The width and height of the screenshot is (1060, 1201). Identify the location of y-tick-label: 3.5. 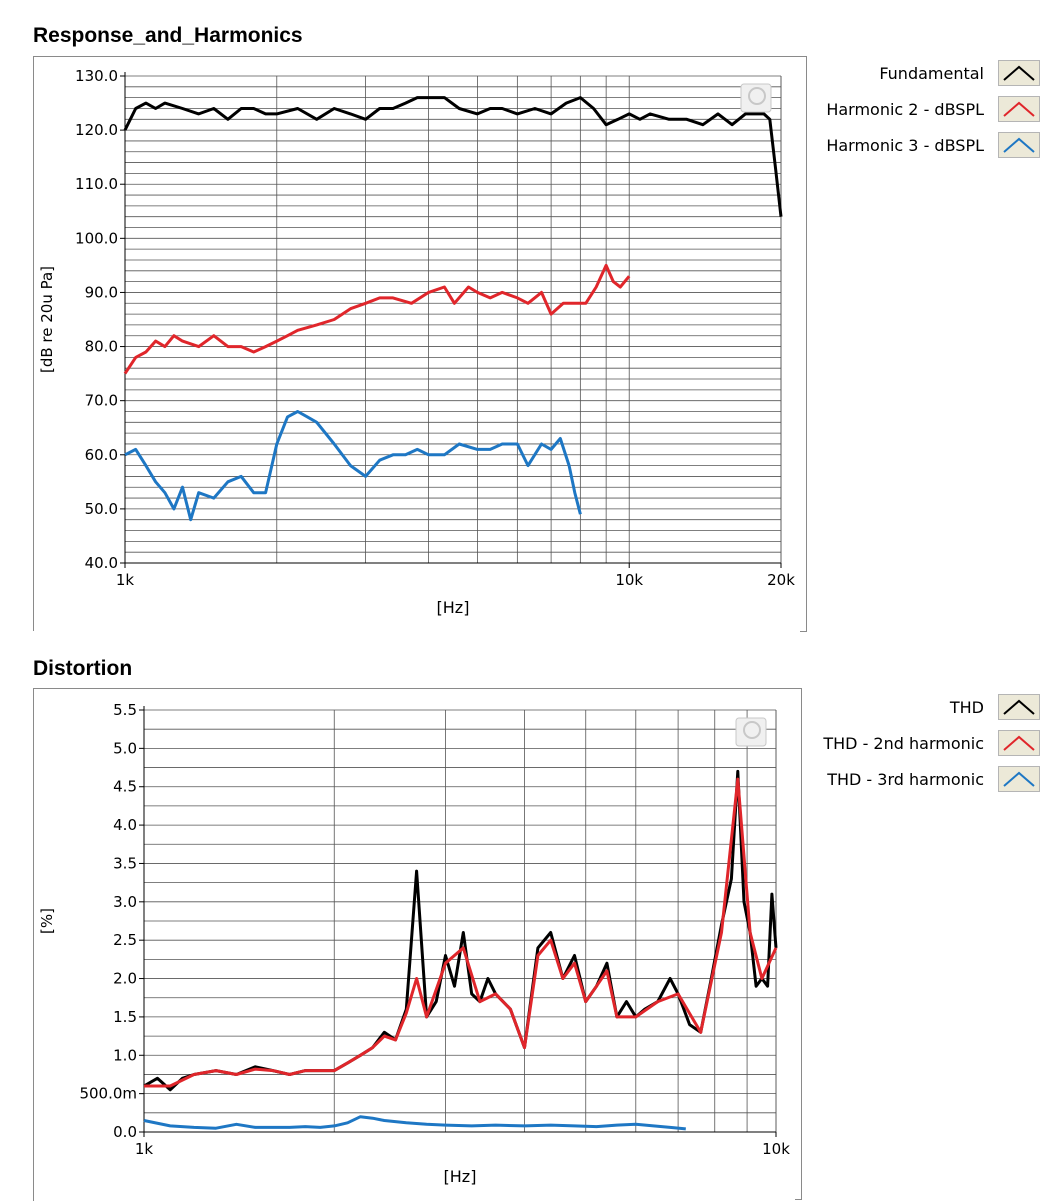
(125, 863).